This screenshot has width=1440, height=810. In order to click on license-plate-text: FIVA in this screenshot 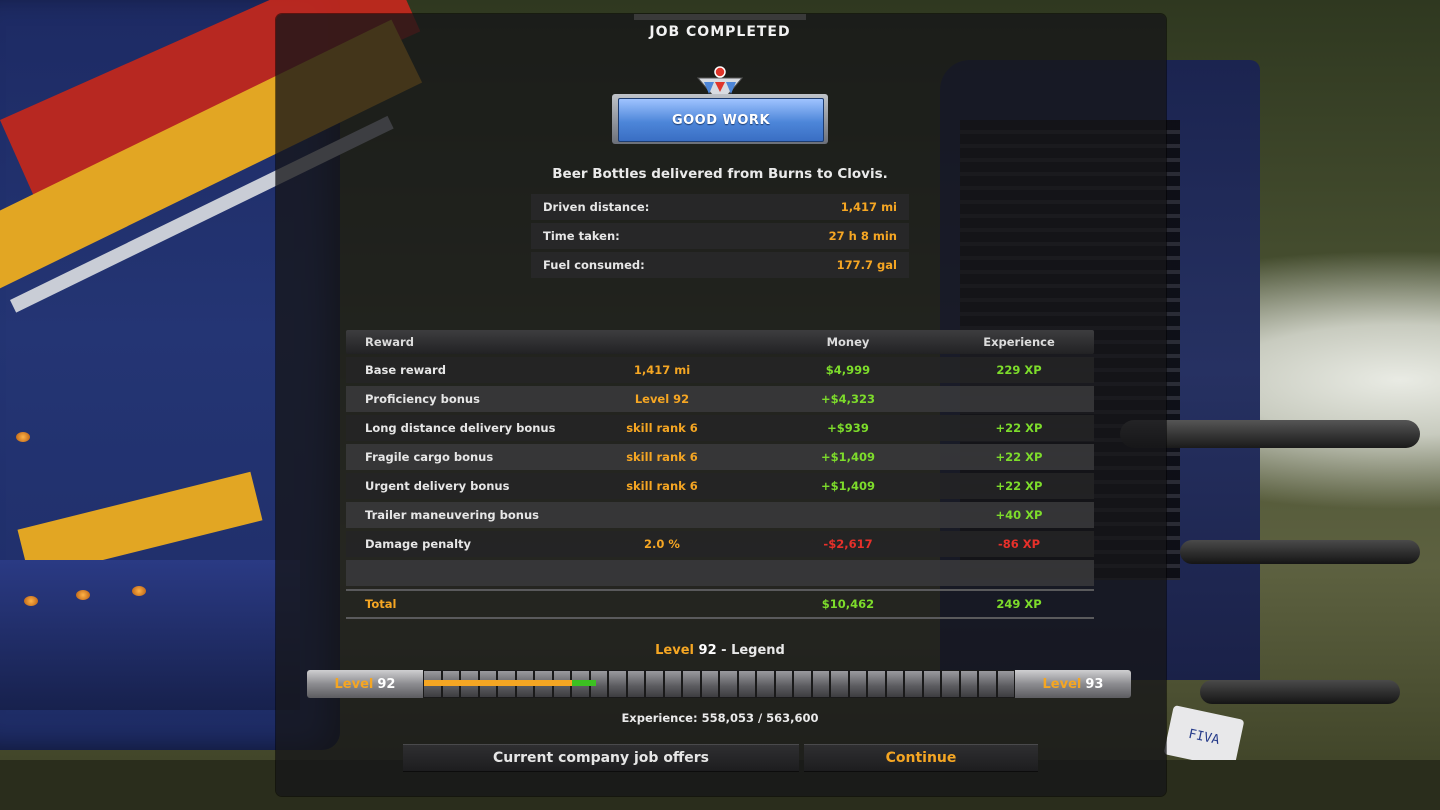, I will do `click(1204, 737)`.